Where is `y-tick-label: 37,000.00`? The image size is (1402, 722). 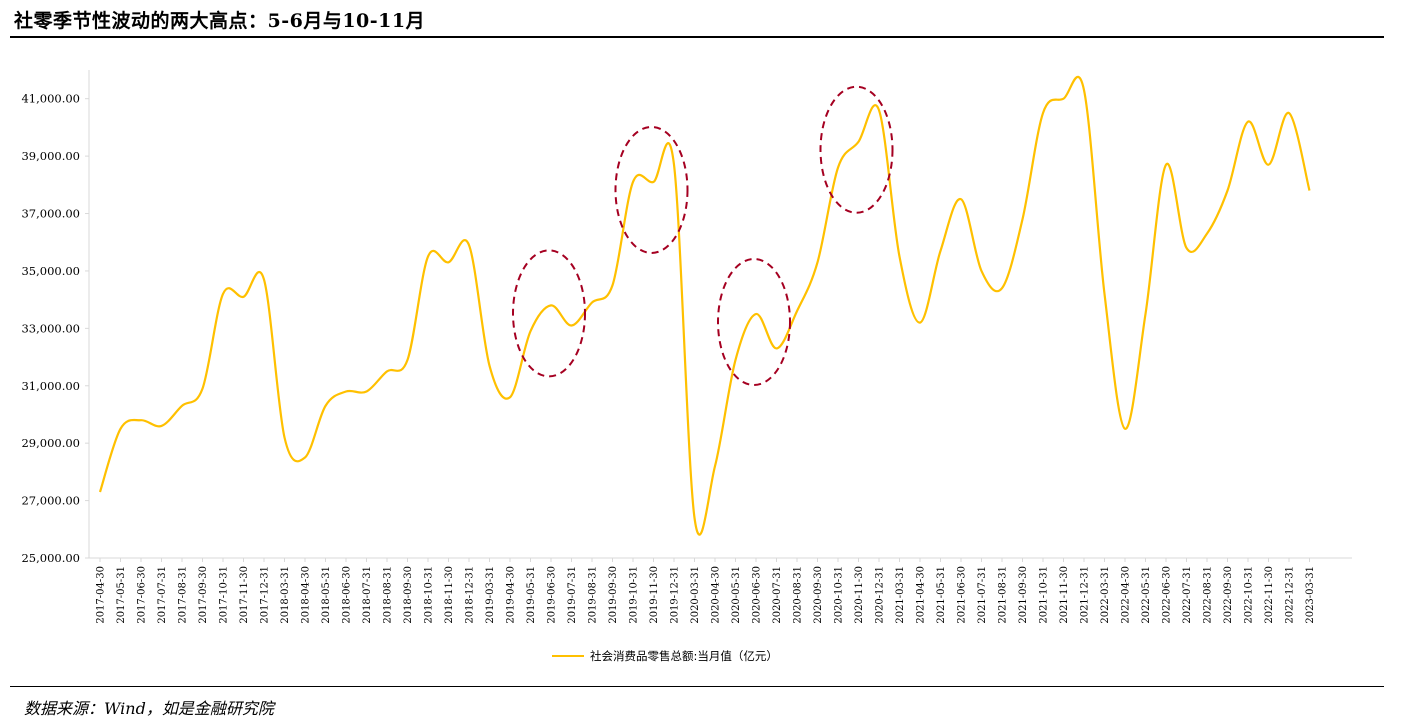 y-tick-label: 37,000.00 is located at coordinates (50, 214).